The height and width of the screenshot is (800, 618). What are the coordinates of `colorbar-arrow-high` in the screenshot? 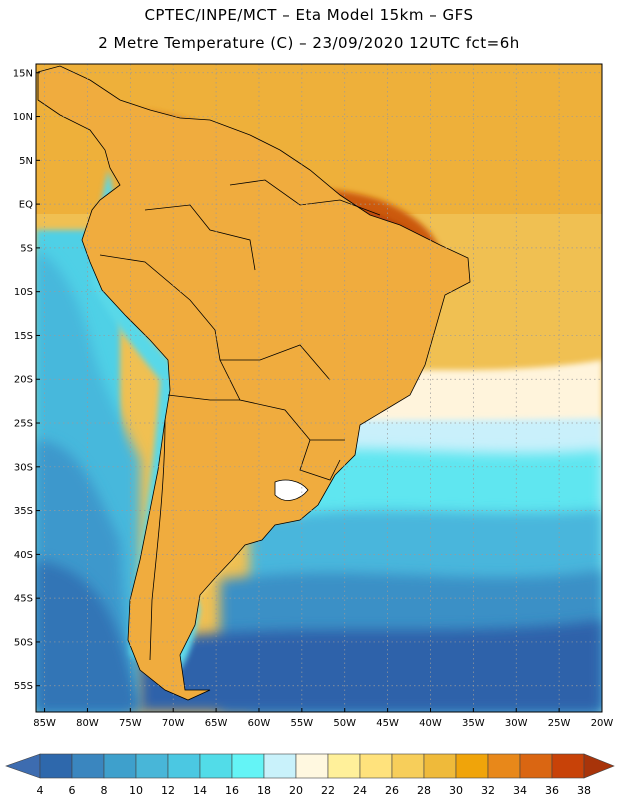 It's located at (599, 766).